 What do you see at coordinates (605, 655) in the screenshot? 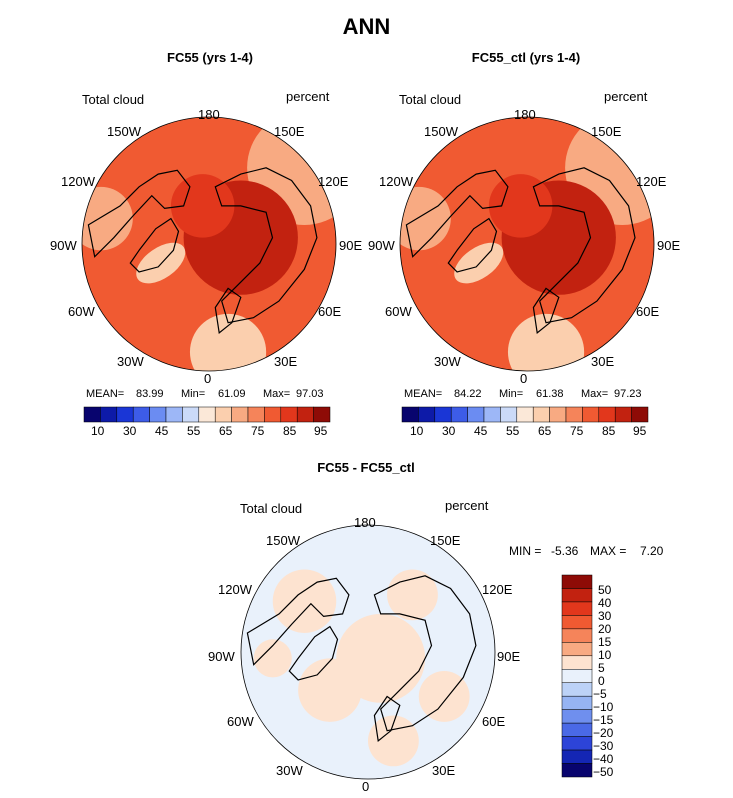
I see `panel3-colorbar-tick: 10` at bounding box center [605, 655].